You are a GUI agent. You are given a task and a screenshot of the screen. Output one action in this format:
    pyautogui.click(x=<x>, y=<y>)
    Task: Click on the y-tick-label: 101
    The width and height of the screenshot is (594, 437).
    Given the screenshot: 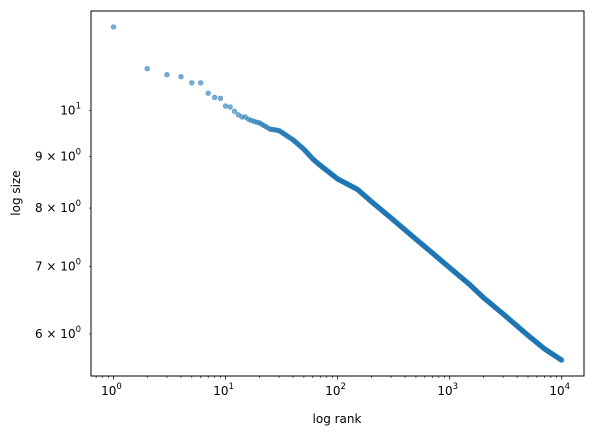 What is the action you would take?
    pyautogui.click(x=70, y=109)
    